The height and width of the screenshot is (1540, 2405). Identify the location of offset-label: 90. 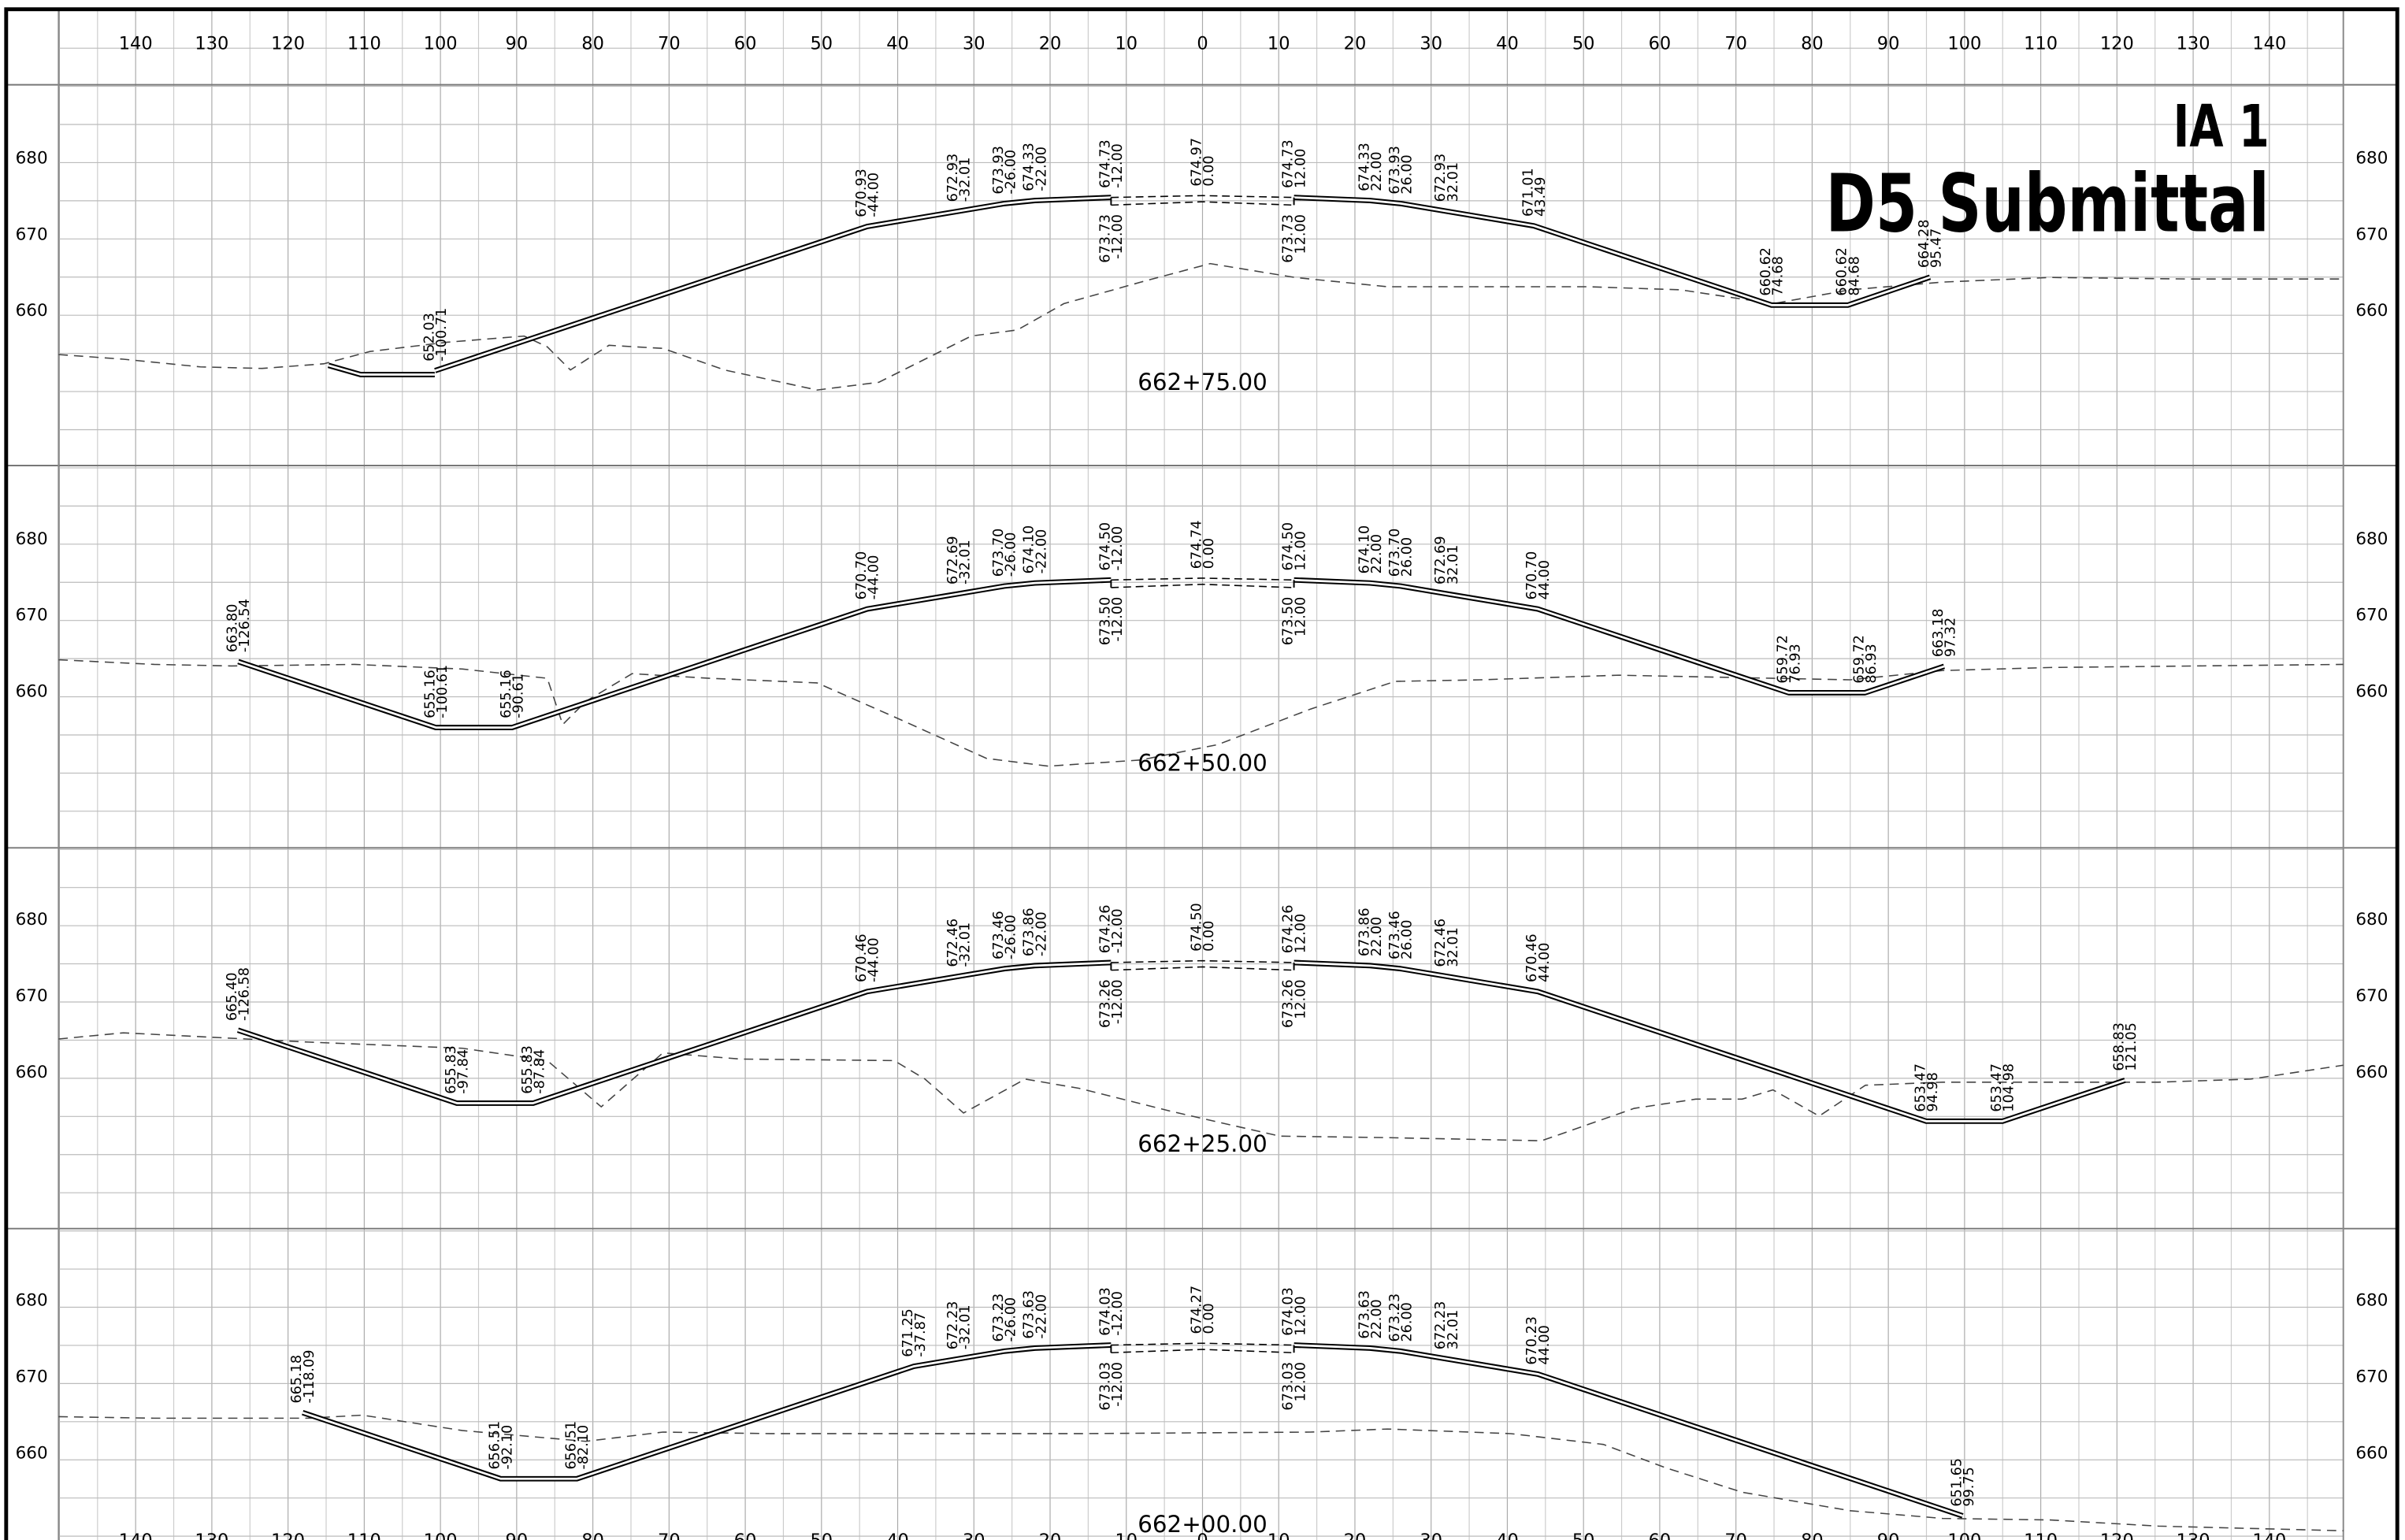
(1889, 1535).